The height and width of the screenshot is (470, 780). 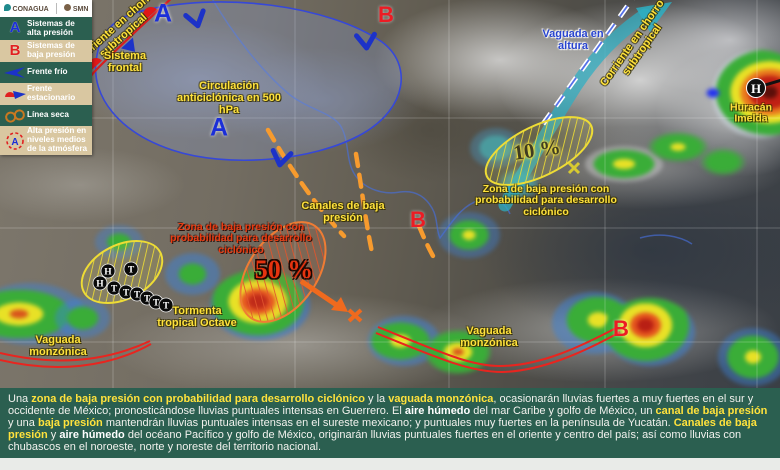 I want to click on legend-item-low-pressure: B Sistemas de baja presión, so click(x=46, y=51).